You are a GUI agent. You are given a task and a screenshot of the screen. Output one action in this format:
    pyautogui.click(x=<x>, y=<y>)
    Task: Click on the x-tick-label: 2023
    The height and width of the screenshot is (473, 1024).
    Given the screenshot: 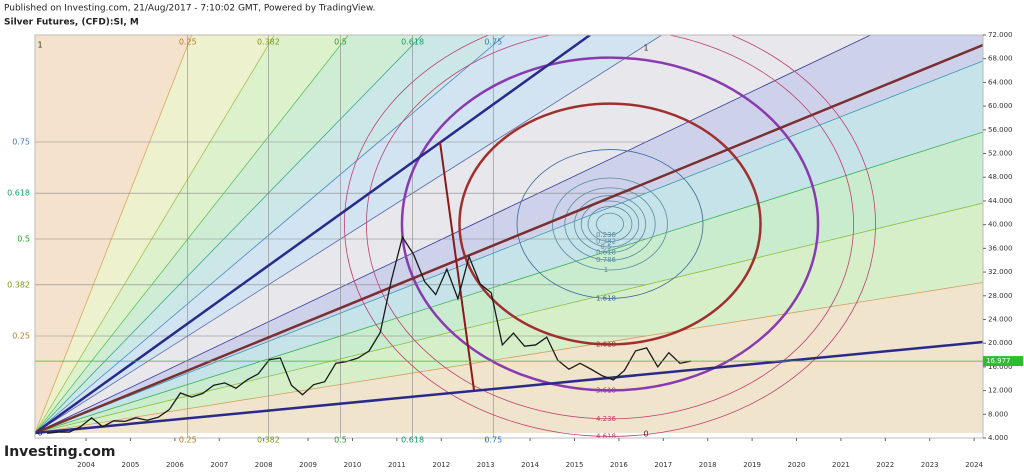 What is the action you would take?
    pyautogui.click(x=930, y=465)
    